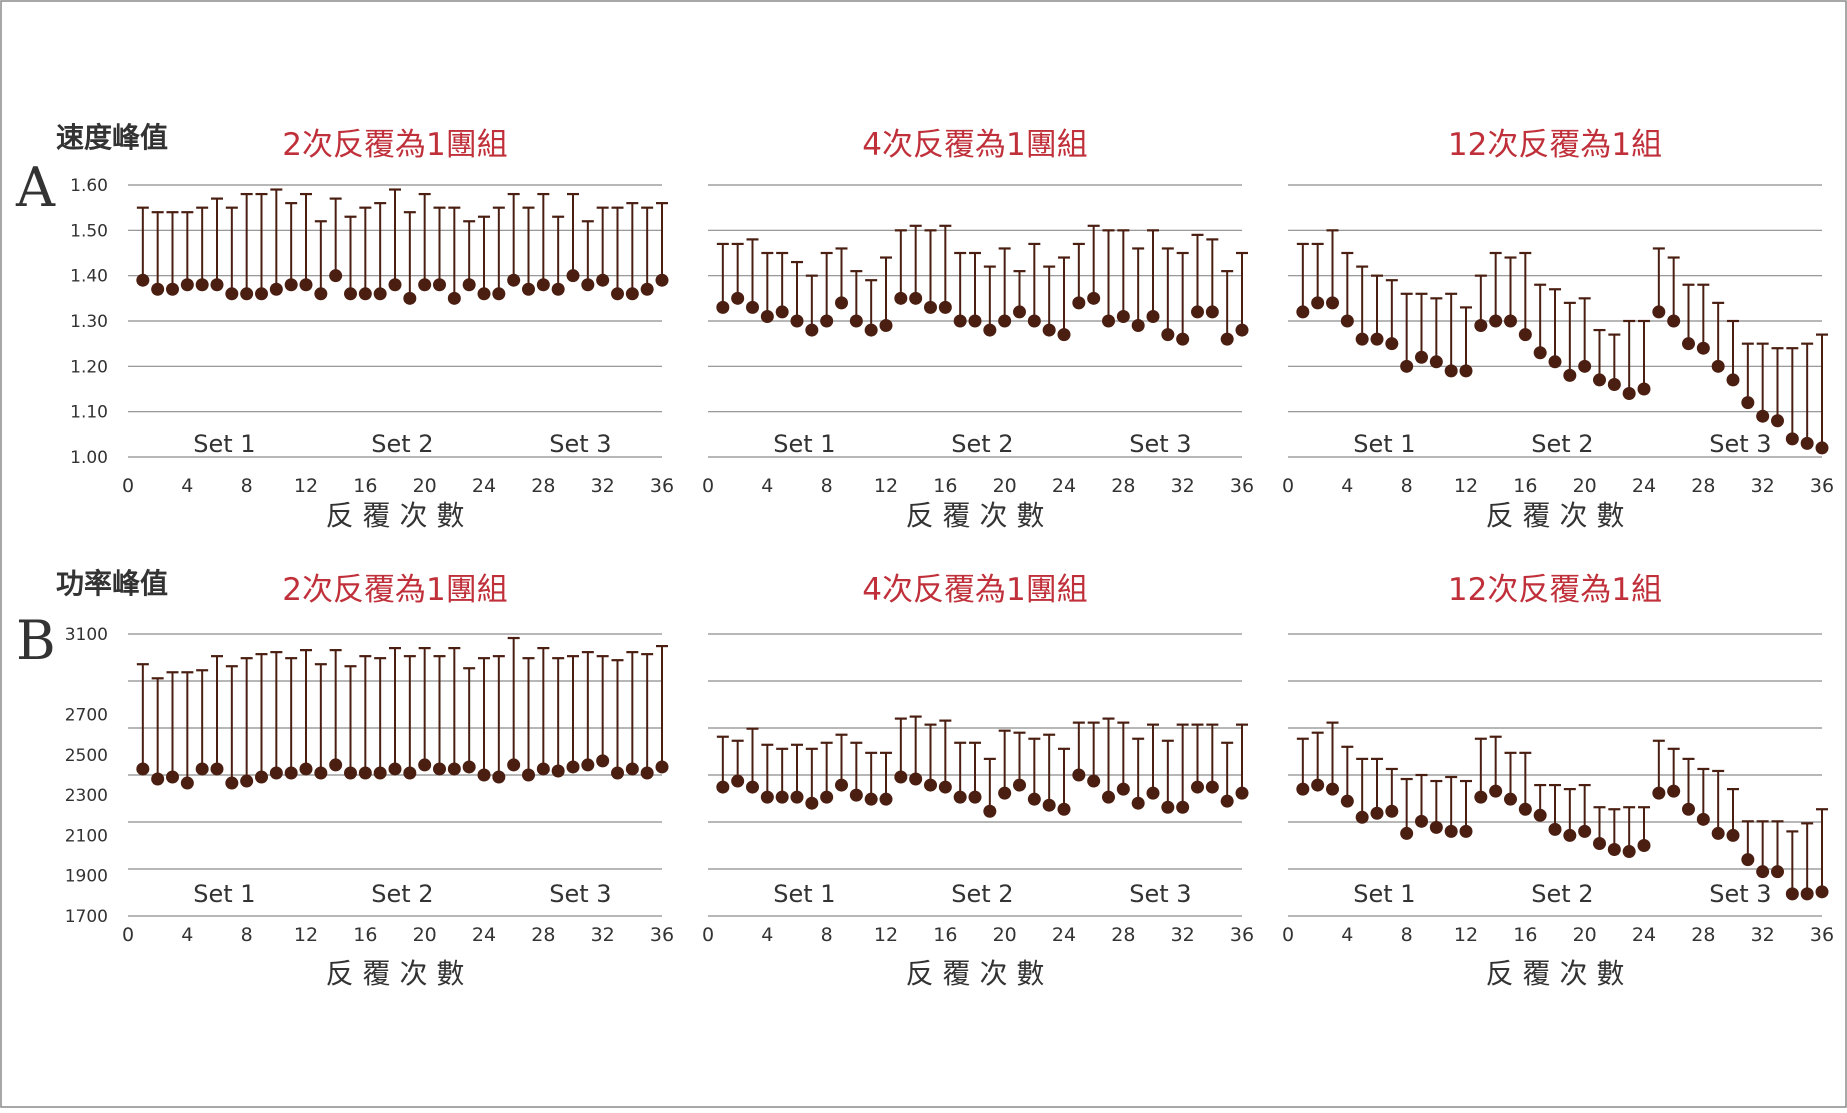 Image resolution: width=1847 pixels, height=1113 pixels. What do you see at coordinates (394, 145) in the screenshot?
I see `chart-title: 2次反覆為1團組` at bounding box center [394, 145].